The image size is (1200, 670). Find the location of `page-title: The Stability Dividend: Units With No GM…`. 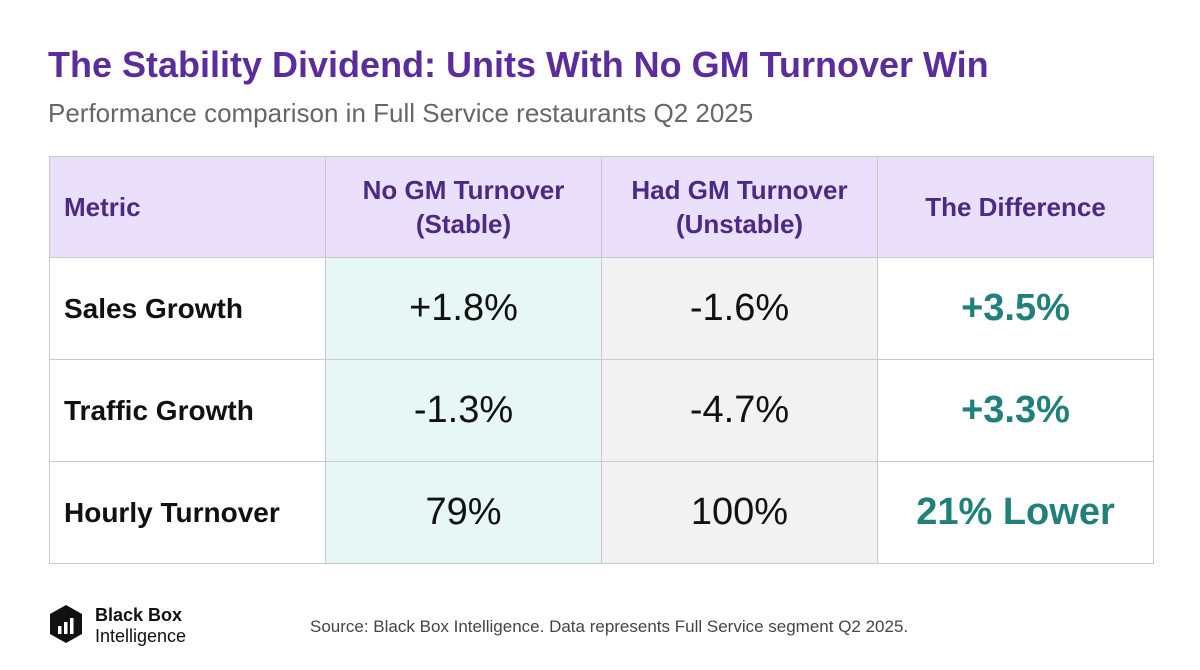

page-title: The Stability Dividend: Units With No GM… is located at coordinates (518, 64).